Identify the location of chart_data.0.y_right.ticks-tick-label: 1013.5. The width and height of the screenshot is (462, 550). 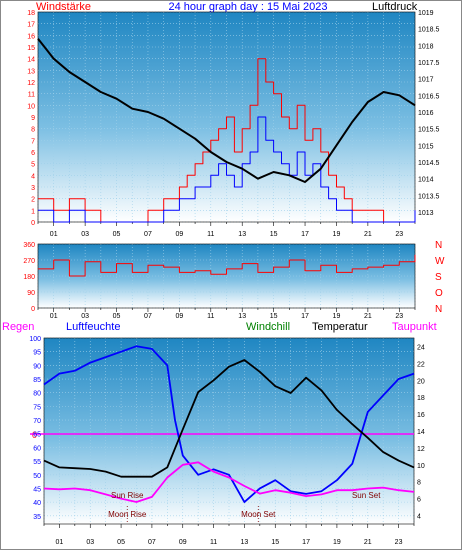
(429, 196).